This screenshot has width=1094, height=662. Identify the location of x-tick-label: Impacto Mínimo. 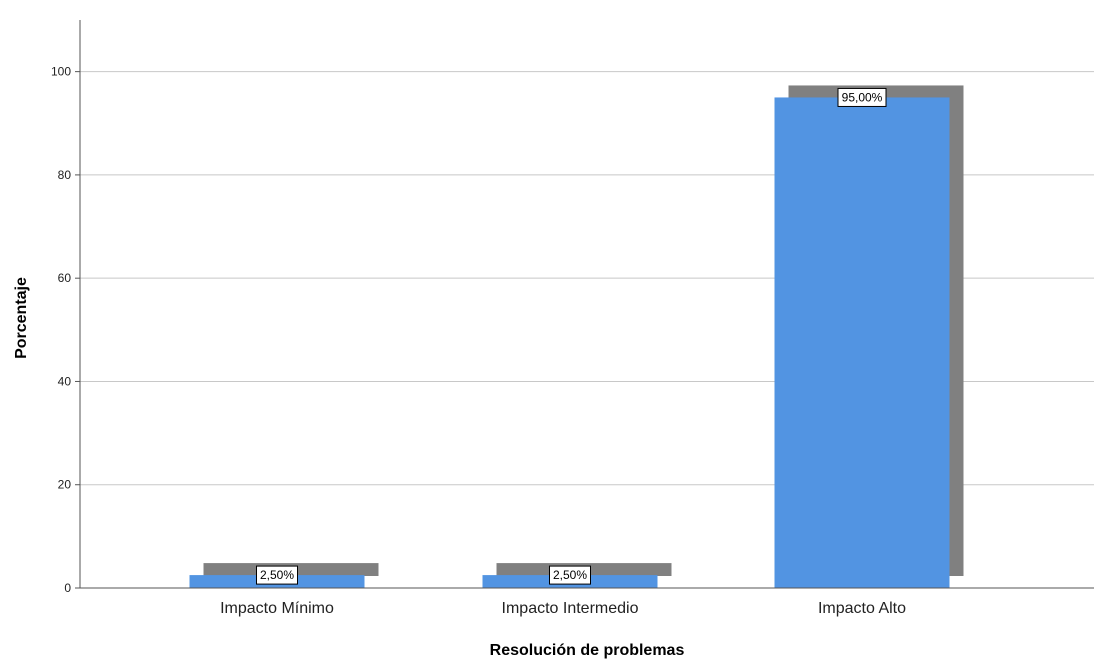
(277, 608).